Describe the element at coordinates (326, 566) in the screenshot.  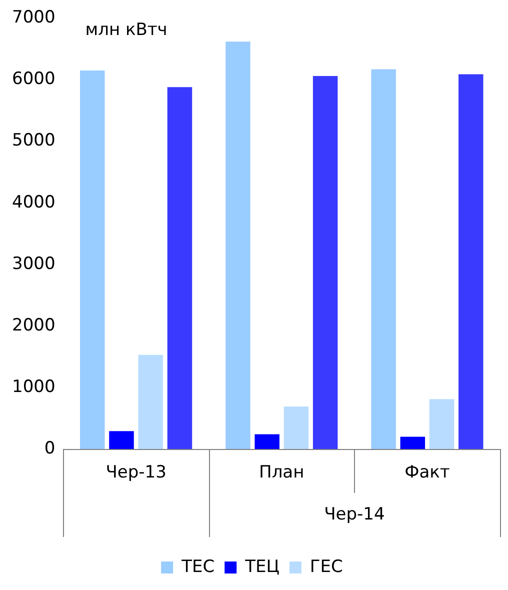
I see `legend-label: ГЕС` at that location.